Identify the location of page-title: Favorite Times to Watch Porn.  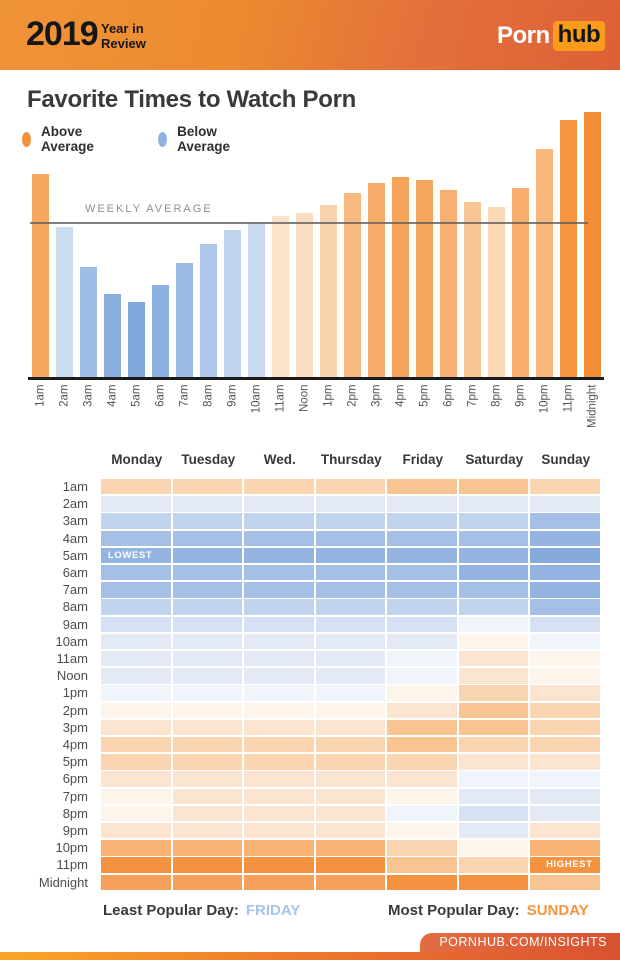
(191, 99).